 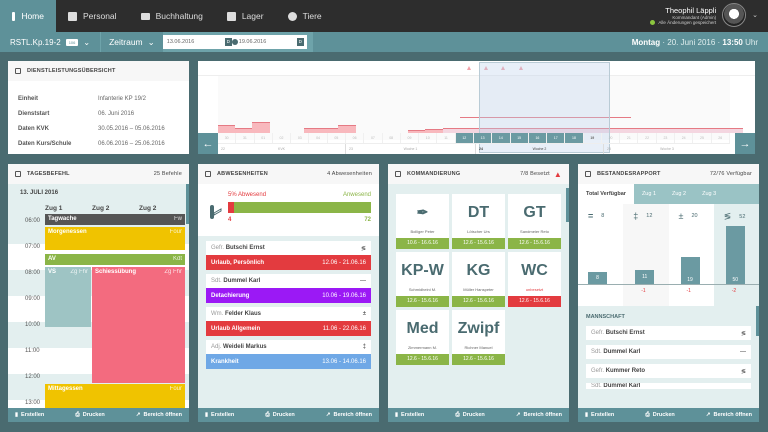 I want to click on credit-card-icon, so click(x=145, y=16).